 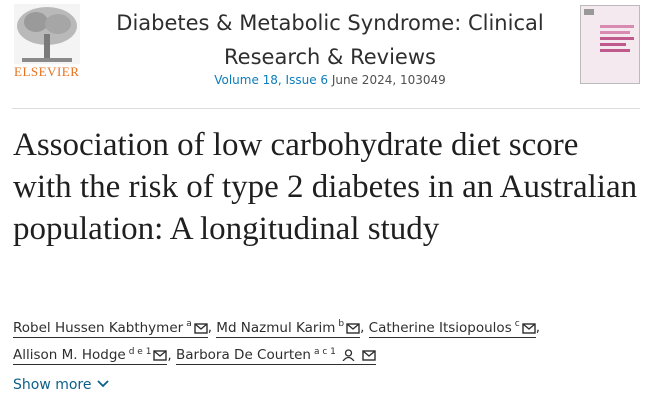 What do you see at coordinates (189, 324) in the screenshot?
I see `affiliation: a` at bounding box center [189, 324].